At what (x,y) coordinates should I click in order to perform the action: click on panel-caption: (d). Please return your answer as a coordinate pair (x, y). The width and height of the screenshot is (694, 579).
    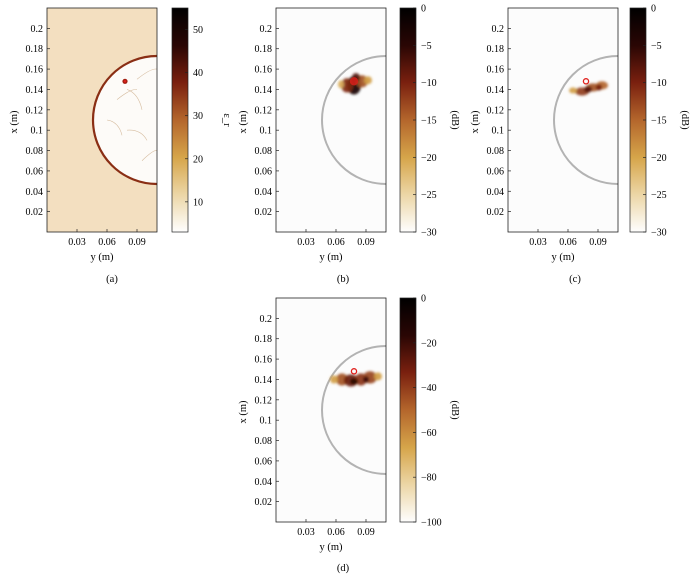
    Looking at the image, I should click on (343, 568).